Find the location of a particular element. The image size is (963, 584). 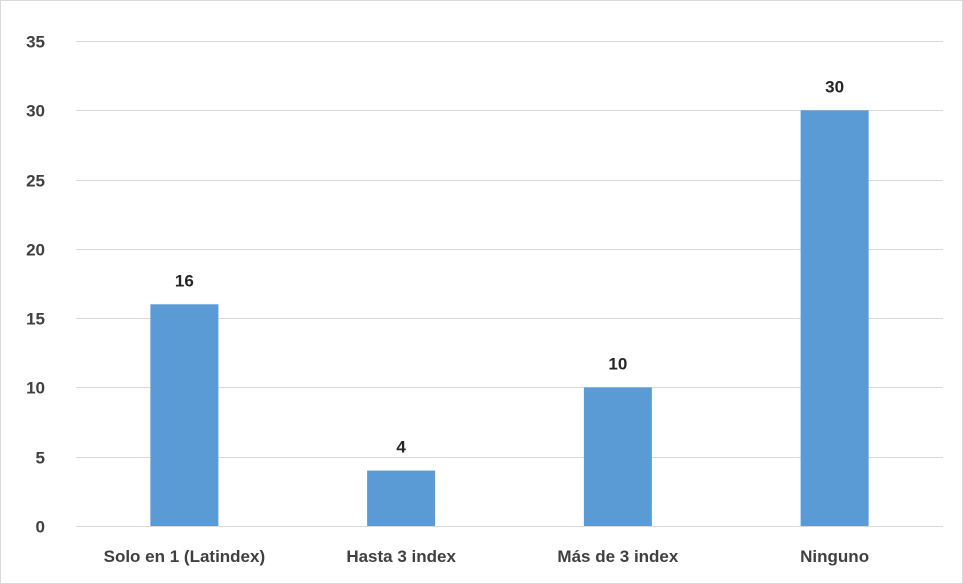

y-tick-label-0: 0 is located at coordinates (40, 527).